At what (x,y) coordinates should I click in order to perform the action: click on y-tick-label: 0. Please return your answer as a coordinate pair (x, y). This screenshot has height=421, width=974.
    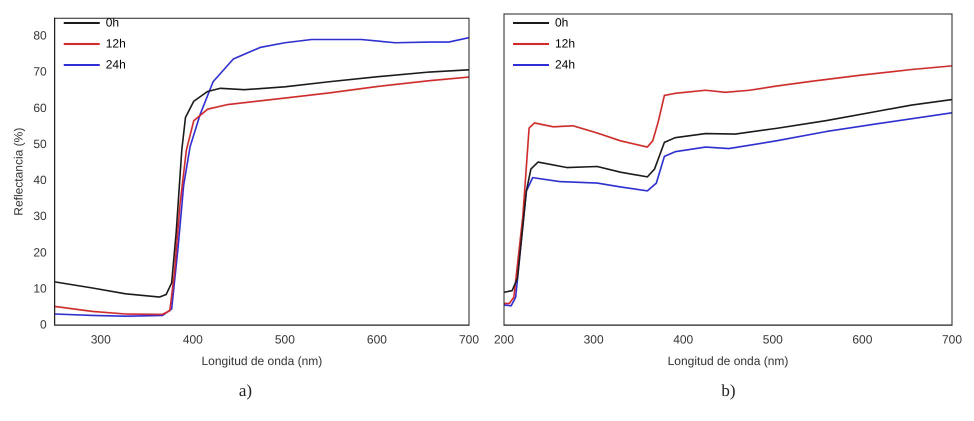
    Looking at the image, I should click on (44, 325).